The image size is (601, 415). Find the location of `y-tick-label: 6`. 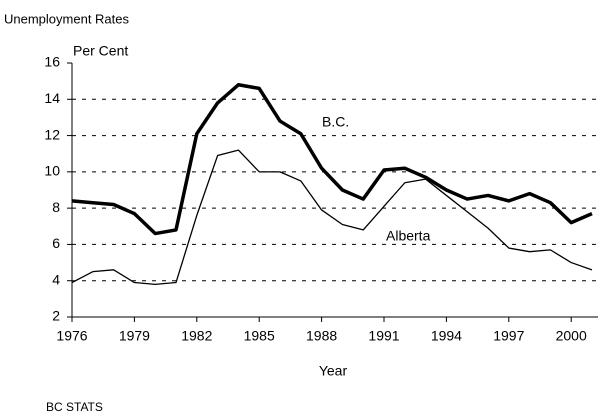

y-tick-label: 6 is located at coordinates (56, 243).